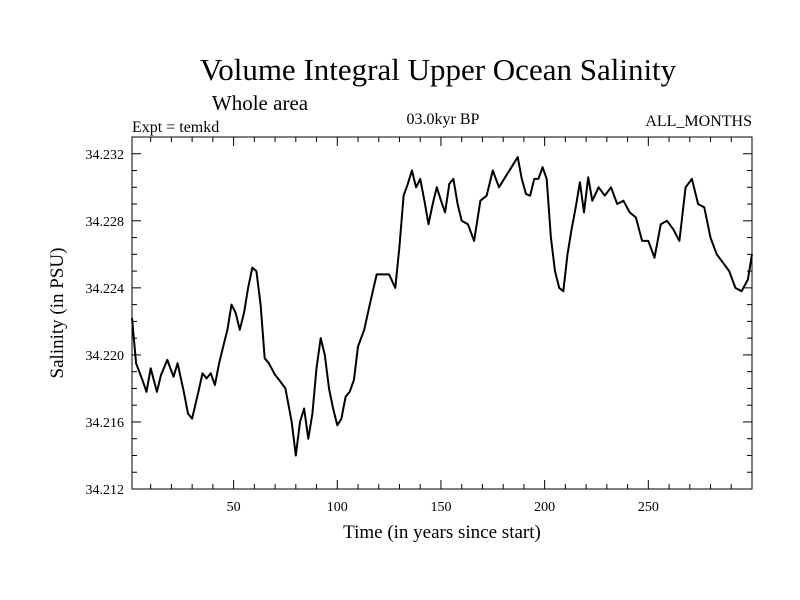  Describe the element at coordinates (105, 356) in the screenshot. I see `y-tick-label: 34.220` at that location.